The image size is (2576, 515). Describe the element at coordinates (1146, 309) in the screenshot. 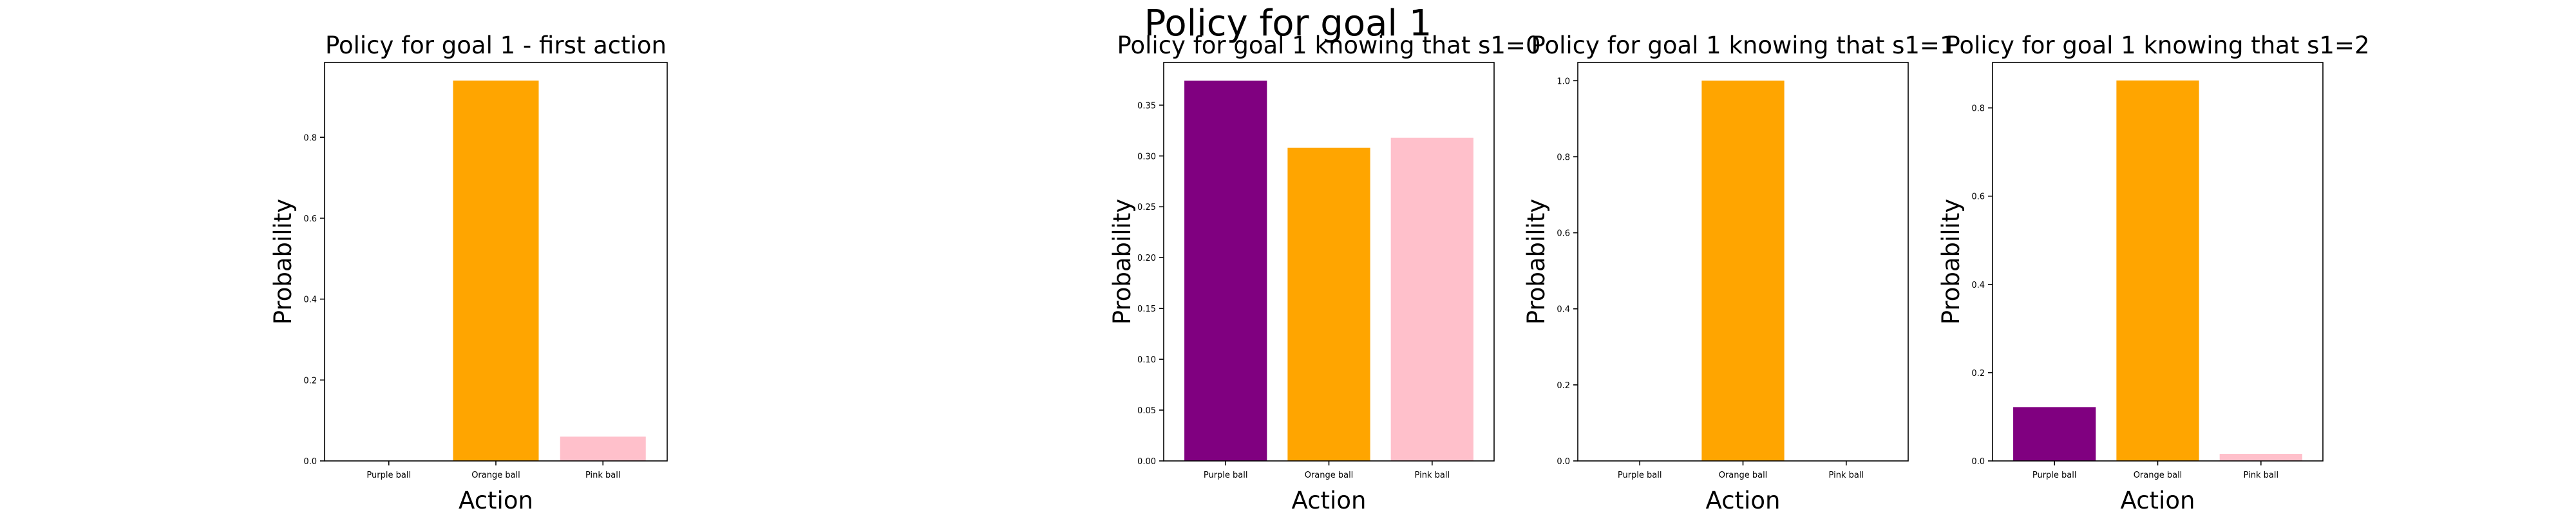

I see `y-tick-label: 0.15` at that location.